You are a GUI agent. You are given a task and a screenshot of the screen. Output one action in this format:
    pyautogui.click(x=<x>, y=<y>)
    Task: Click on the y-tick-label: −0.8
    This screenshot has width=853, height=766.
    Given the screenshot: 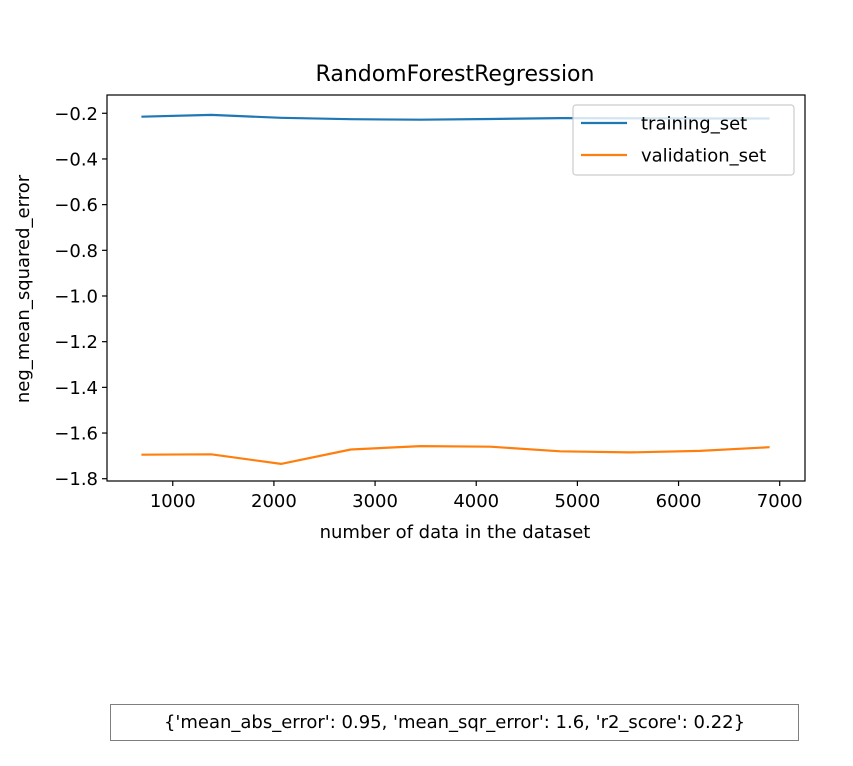 What is the action you would take?
    pyautogui.click(x=76, y=251)
    